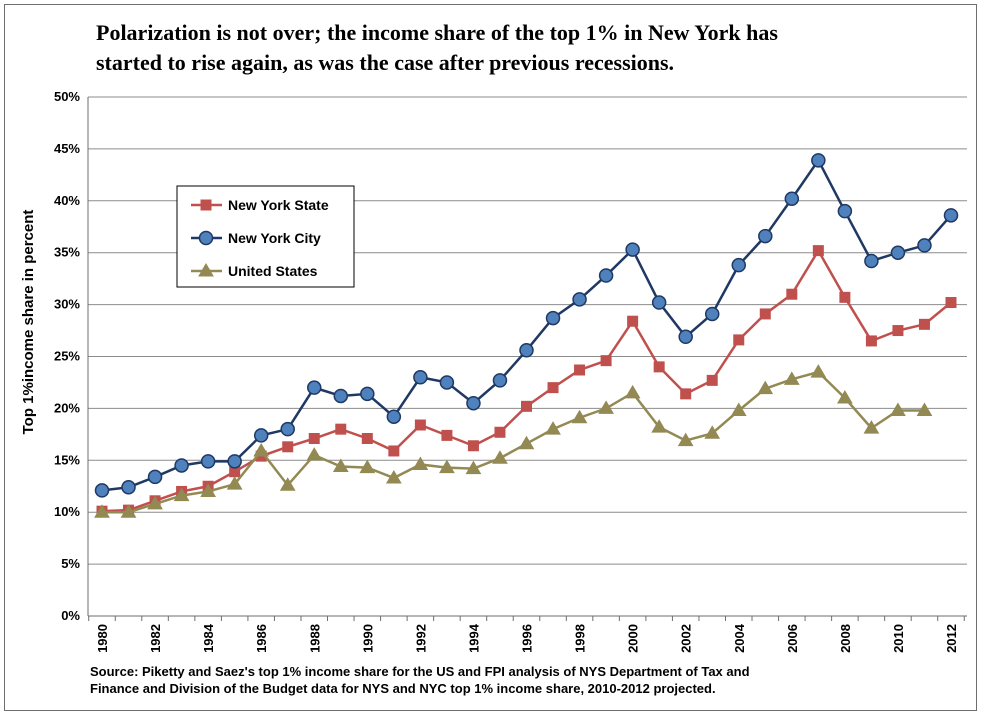 The height and width of the screenshot is (717, 983). What do you see at coordinates (845, 638) in the screenshot?
I see `x-tick-label: 2008` at bounding box center [845, 638].